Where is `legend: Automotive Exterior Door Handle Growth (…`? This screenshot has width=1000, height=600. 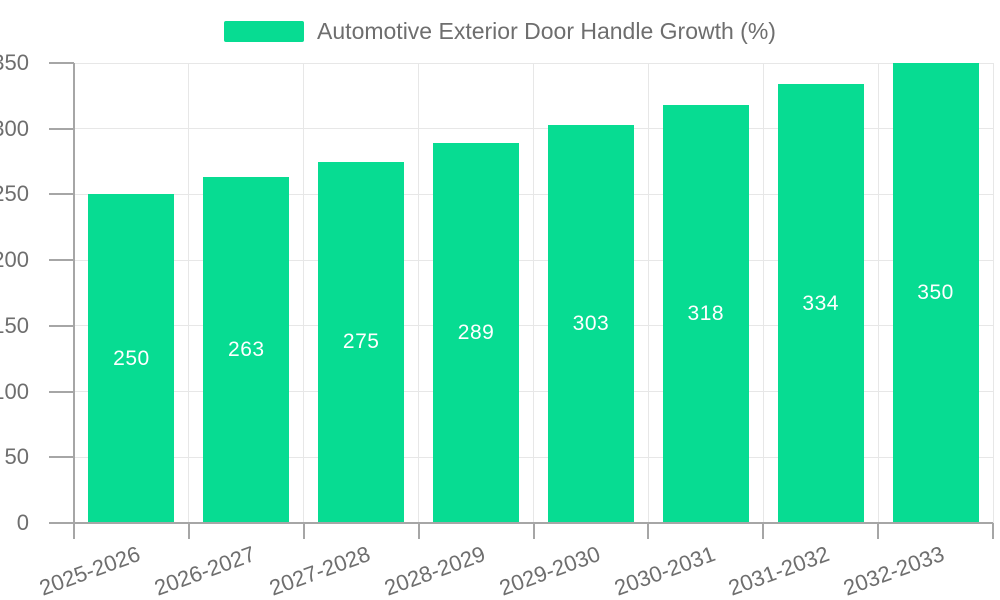 legend: Automotive Exterior Door Handle Growth (… is located at coordinates (500, 31).